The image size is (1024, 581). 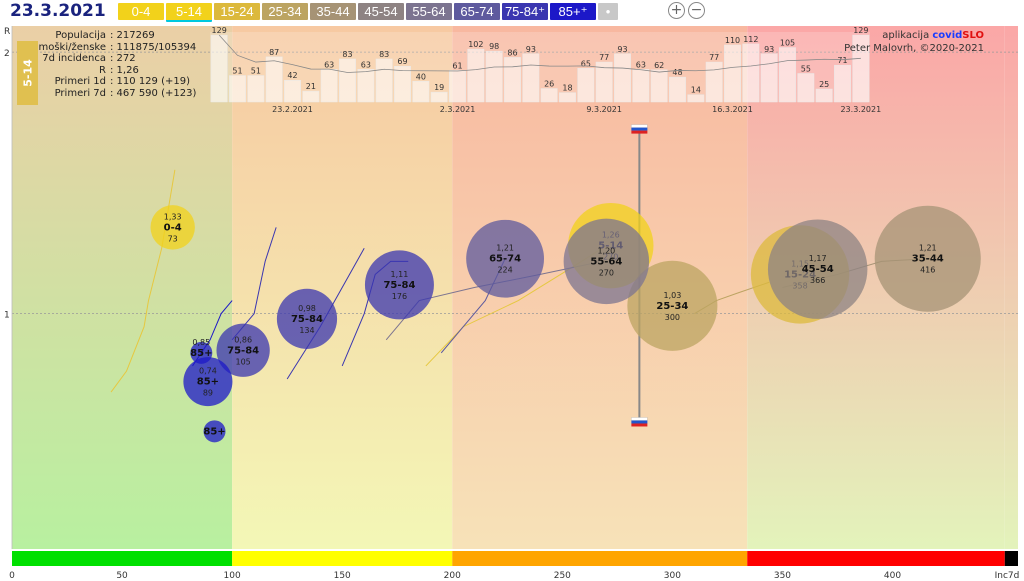 I want to click on bar-value-label: 42, so click(x=292, y=75).